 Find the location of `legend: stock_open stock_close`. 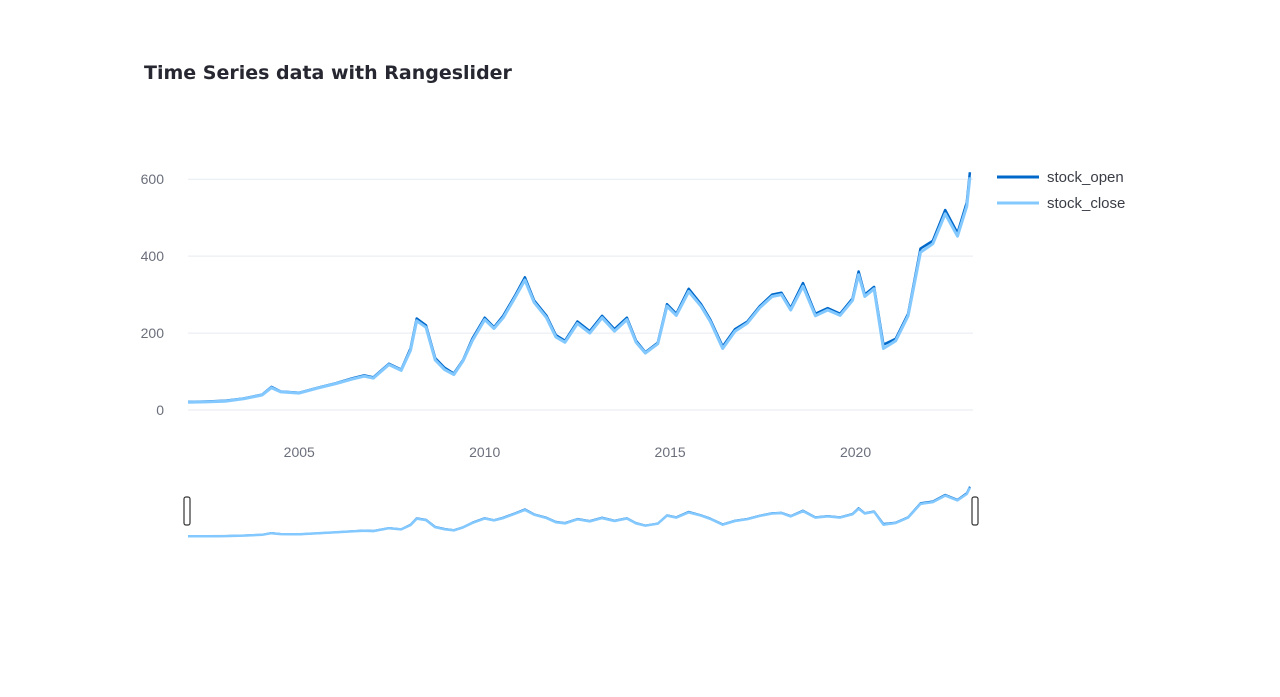

legend: stock_open stock_close is located at coordinates (1061, 190).